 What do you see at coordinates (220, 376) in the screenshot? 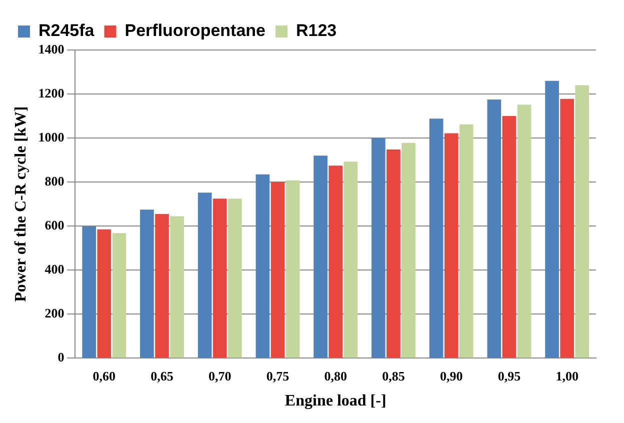
I see `x-tick-label: 0,70` at bounding box center [220, 376].